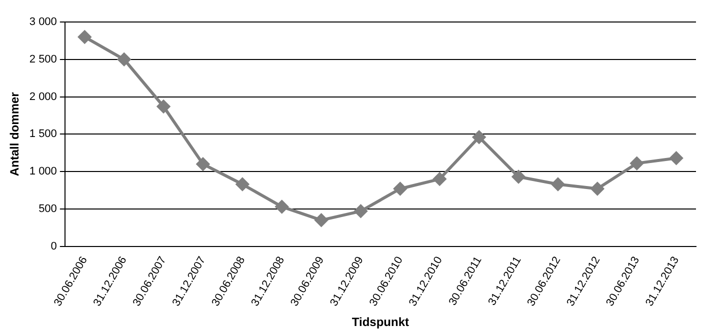 The image size is (704, 334). What do you see at coordinates (43, 59) in the screenshot?
I see `y-tick-label: 2 500` at bounding box center [43, 59].